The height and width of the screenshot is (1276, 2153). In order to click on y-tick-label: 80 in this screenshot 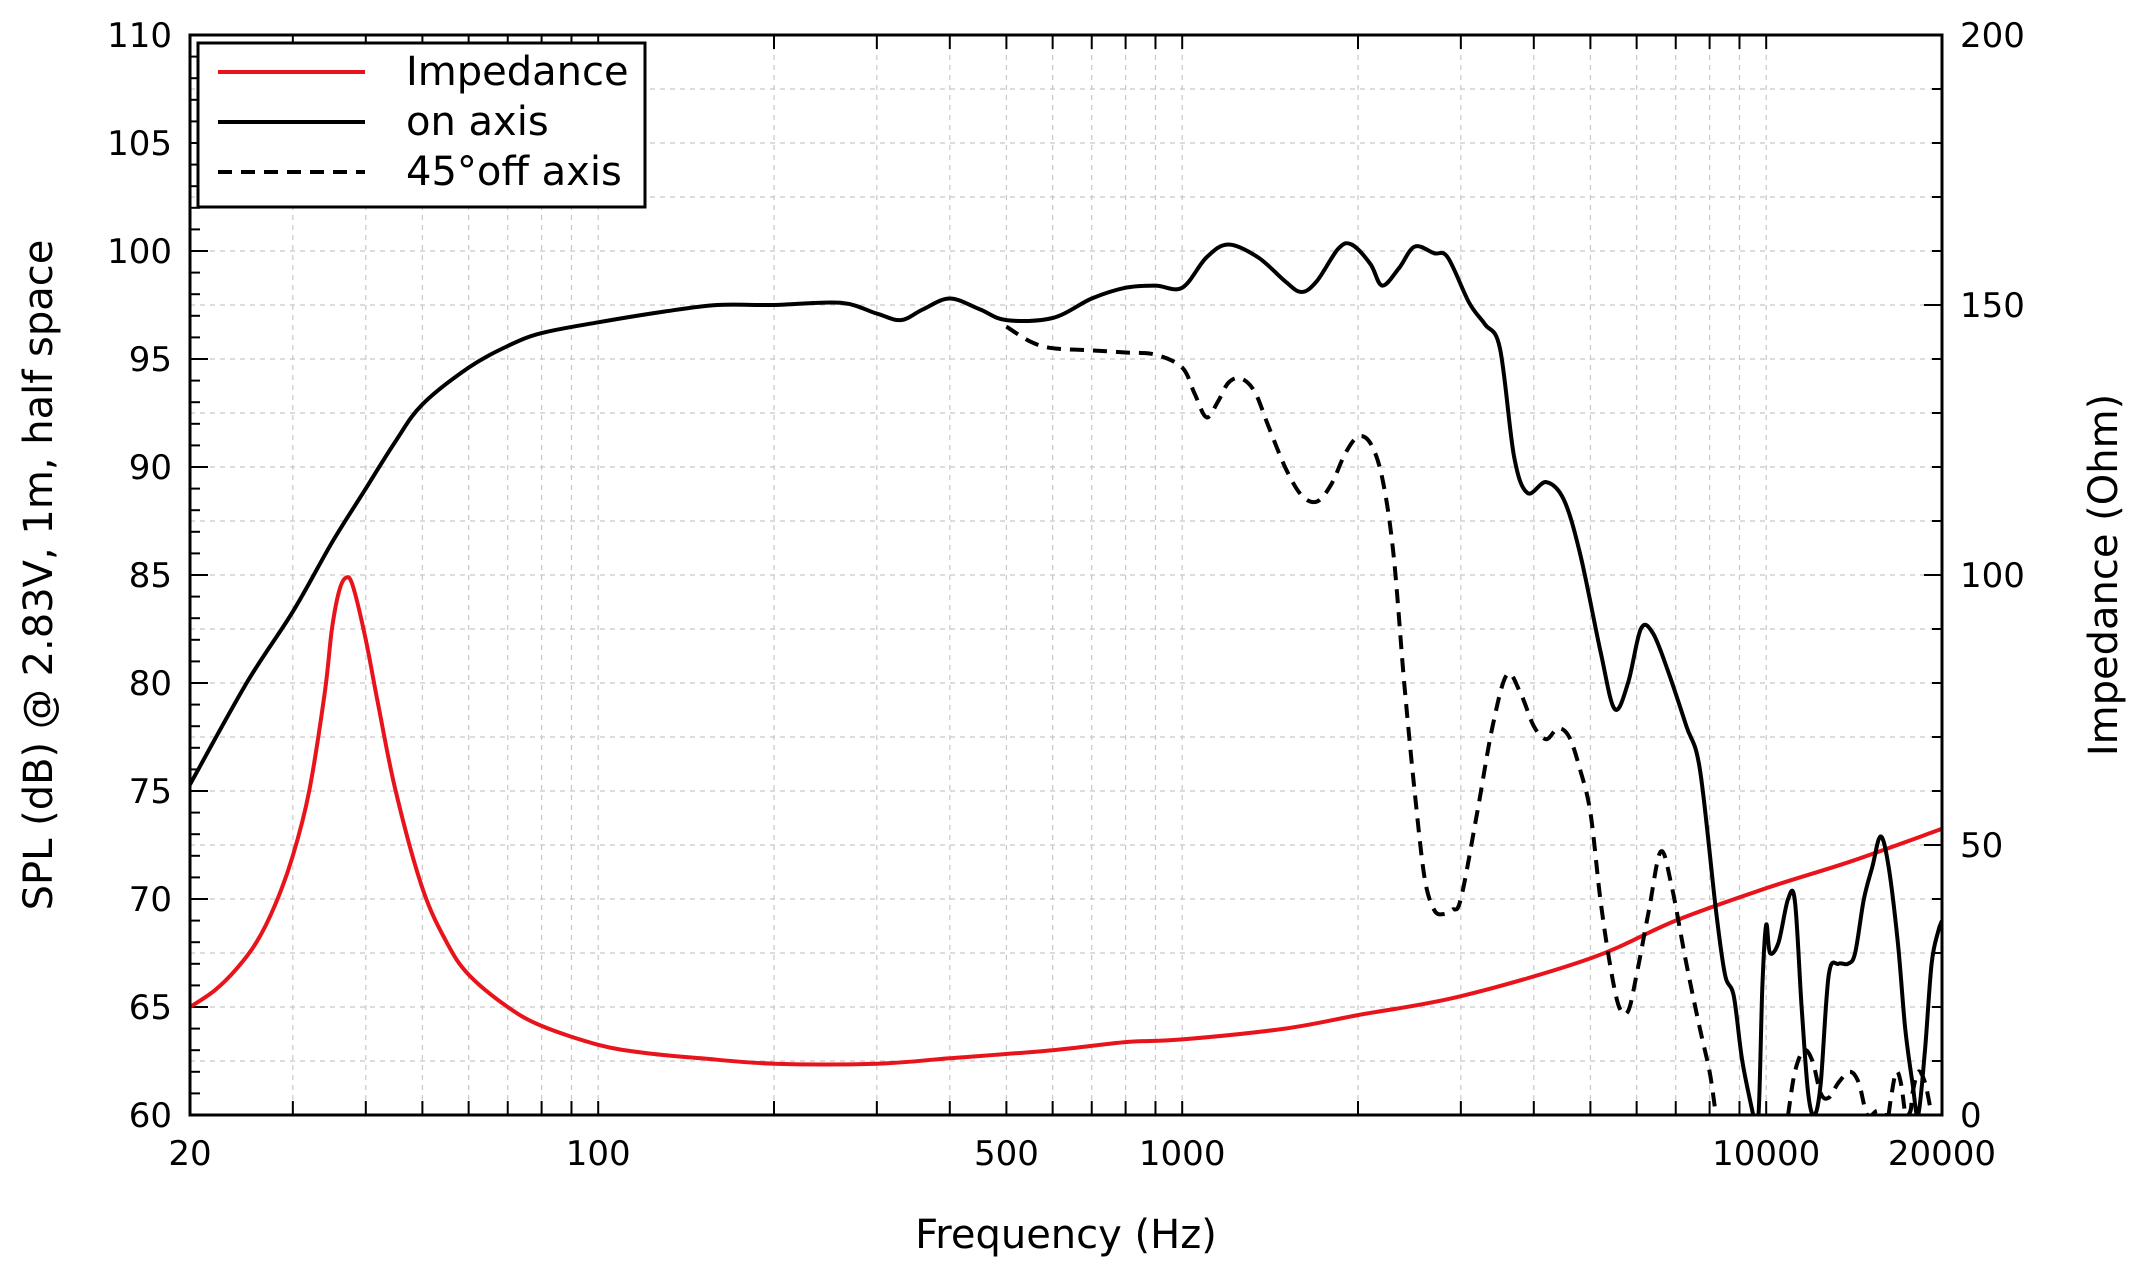, I will do `click(150, 684)`.